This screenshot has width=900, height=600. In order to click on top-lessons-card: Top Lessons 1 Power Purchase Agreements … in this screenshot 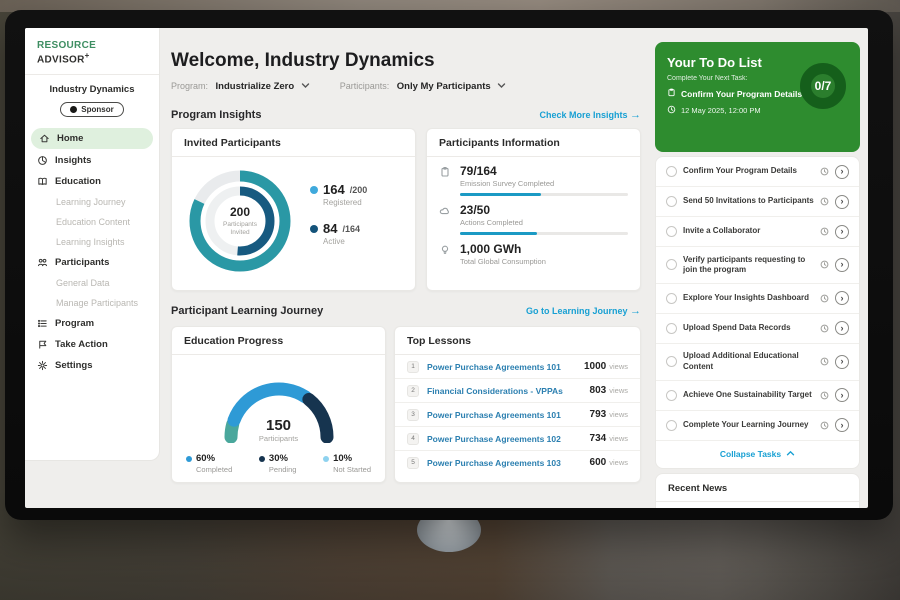, I will do `click(517, 404)`.